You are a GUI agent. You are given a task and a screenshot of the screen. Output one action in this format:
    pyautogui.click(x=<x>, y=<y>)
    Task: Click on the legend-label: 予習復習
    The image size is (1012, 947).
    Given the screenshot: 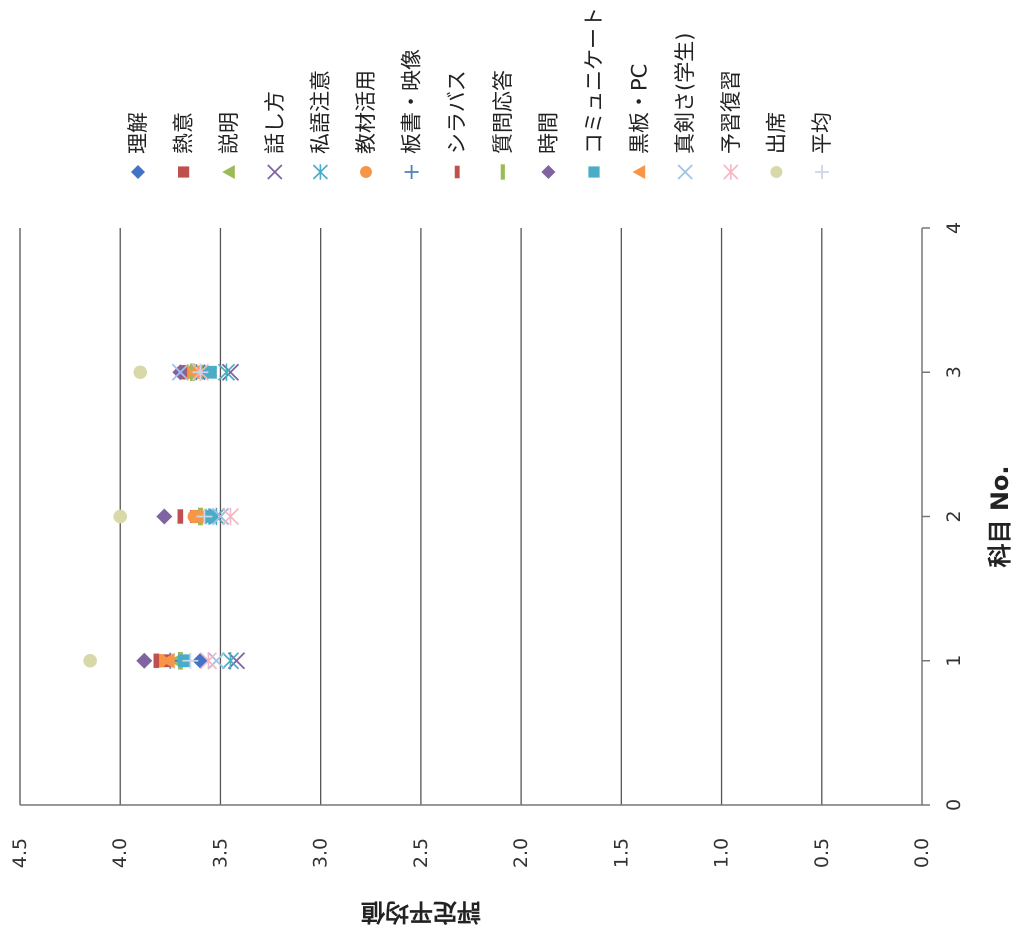 What is the action you would take?
    pyautogui.click(x=731, y=112)
    